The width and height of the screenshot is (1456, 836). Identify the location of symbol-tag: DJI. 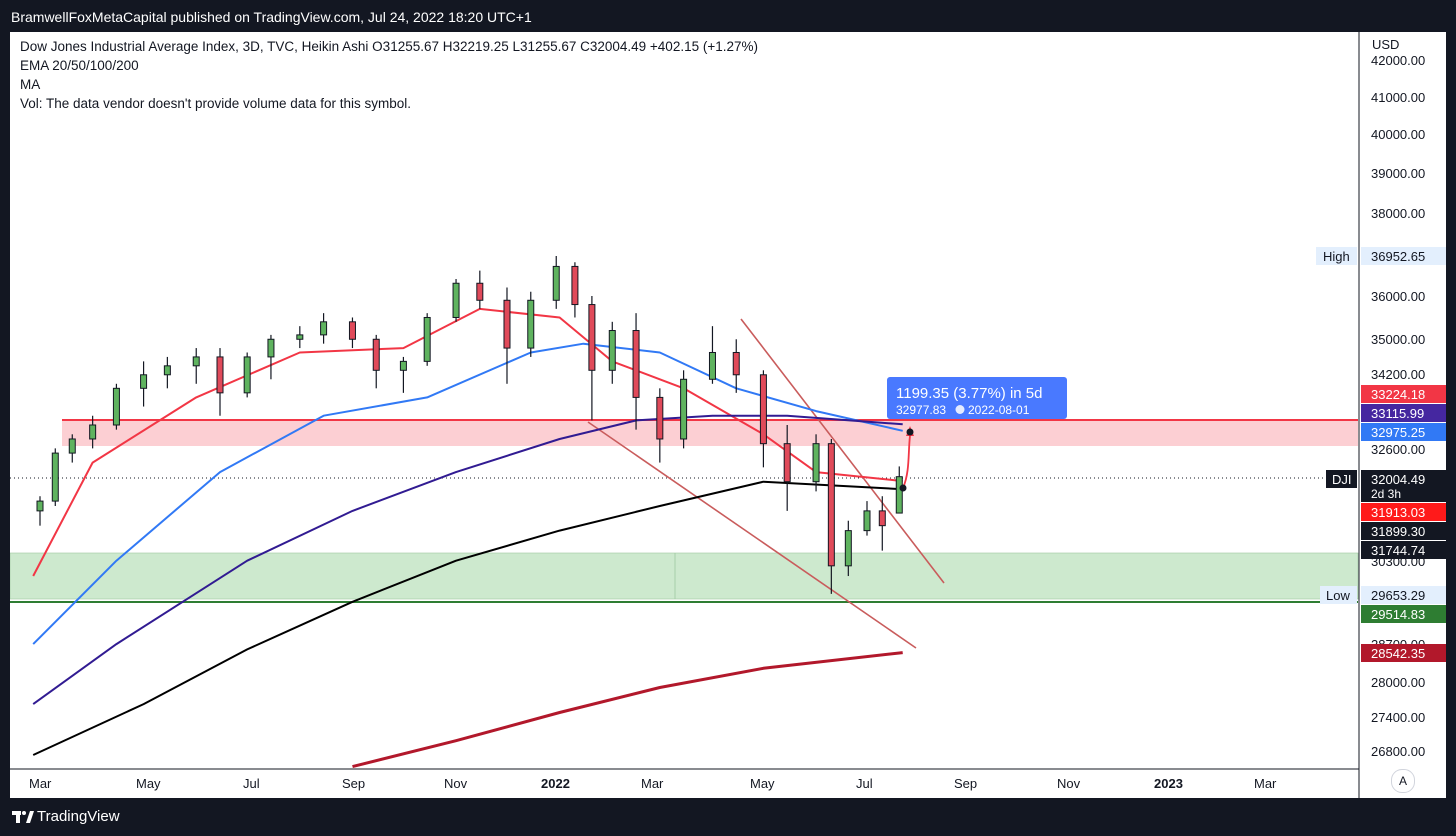
(1342, 479).